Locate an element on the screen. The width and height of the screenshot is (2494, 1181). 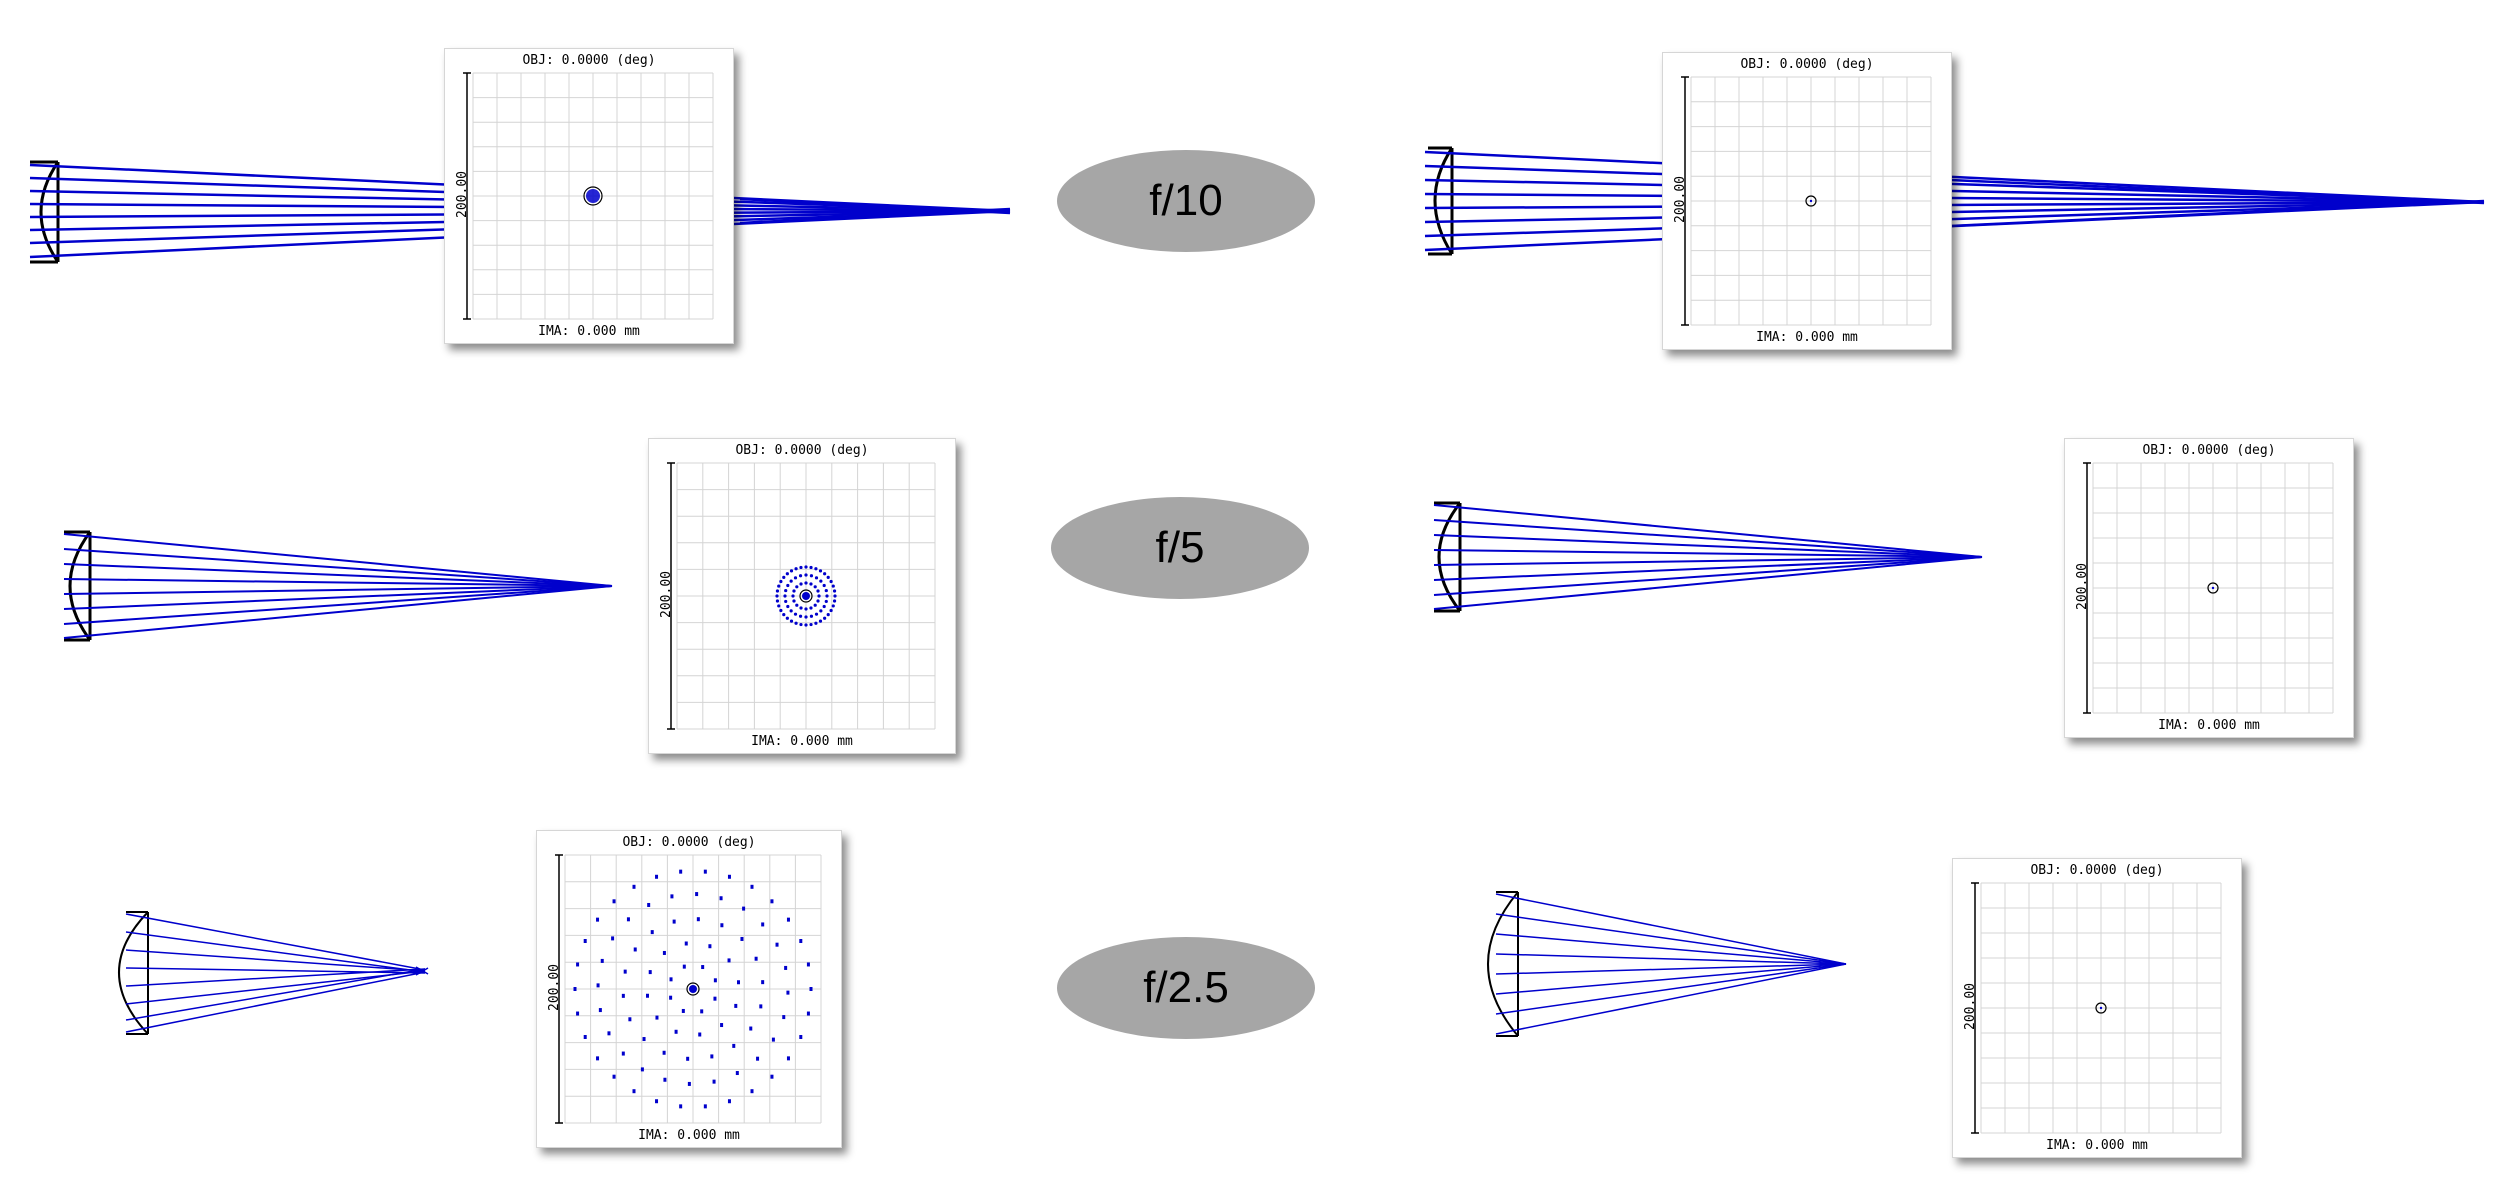
fnumber-label: f/10 is located at coordinates (1186, 200).